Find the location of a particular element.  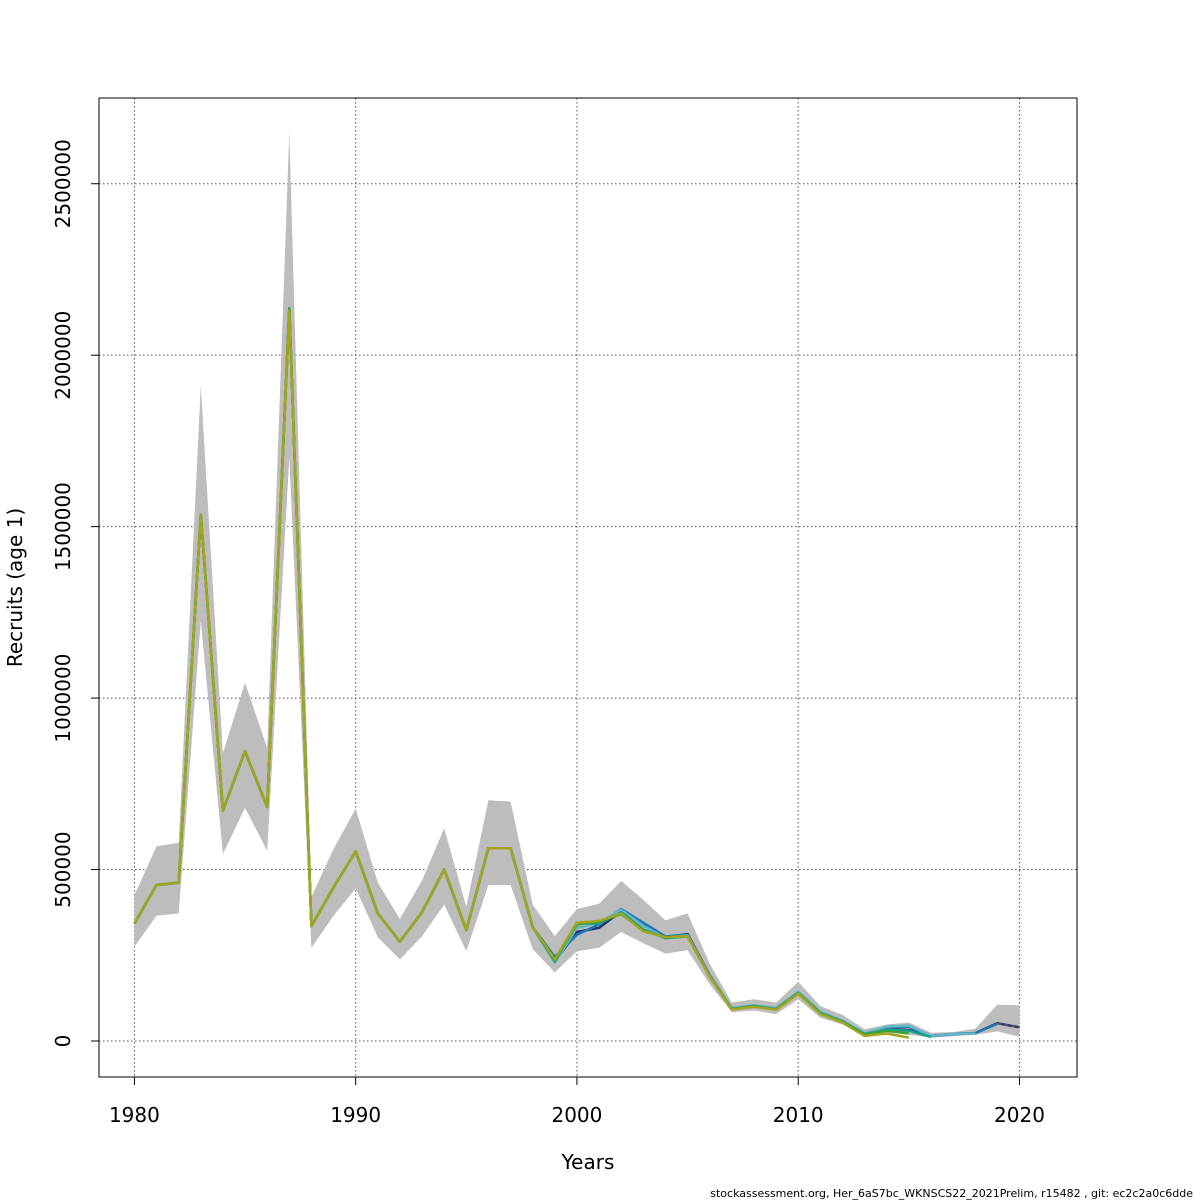

x-tick-label: 2010 is located at coordinates (798, 1115).